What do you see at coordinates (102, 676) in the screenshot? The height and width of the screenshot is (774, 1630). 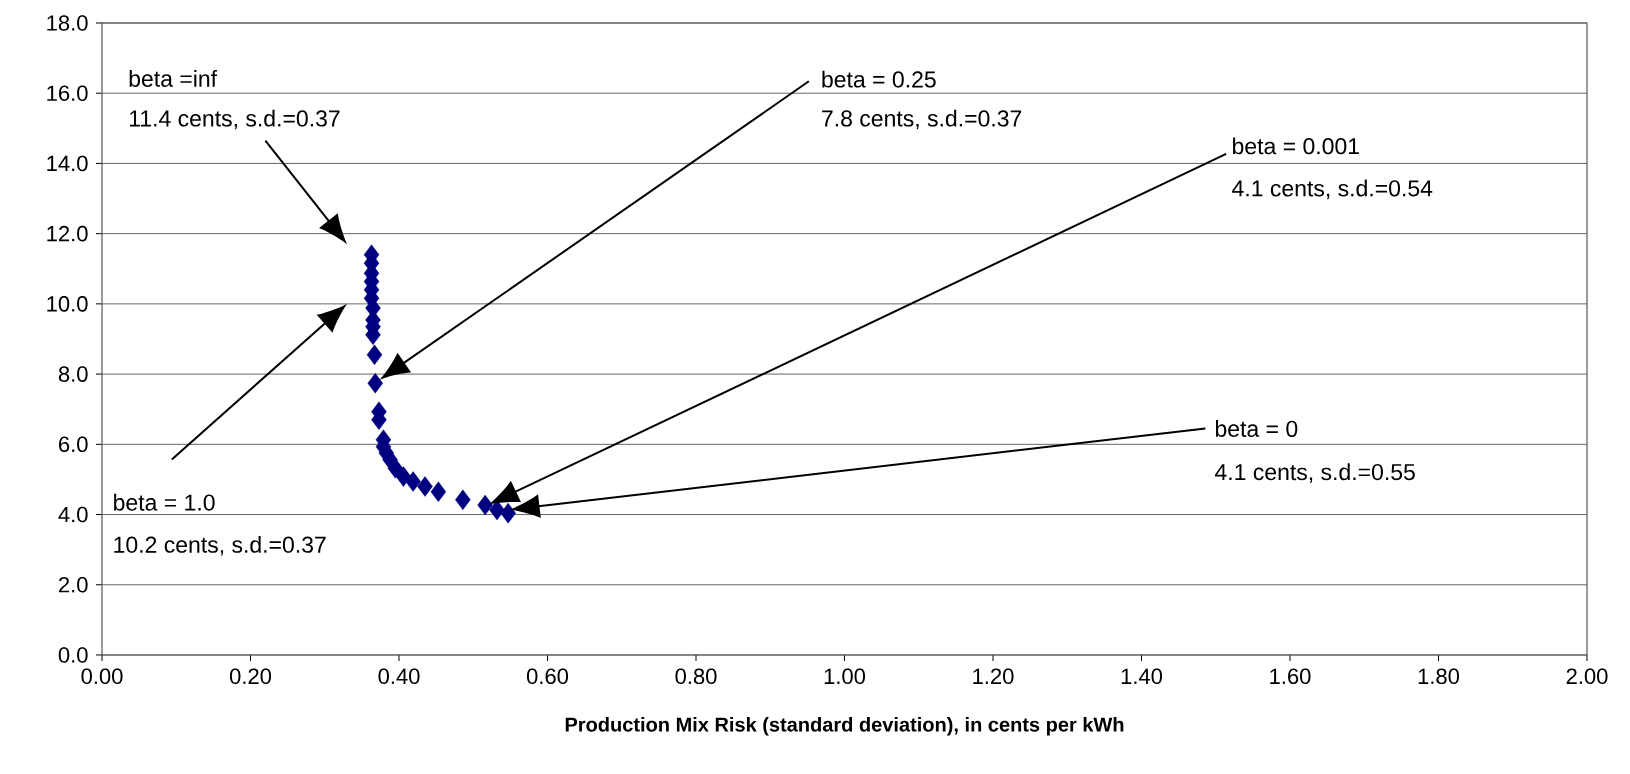 I see `x-tick-label: 0.00` at bounding box center [102, 676].